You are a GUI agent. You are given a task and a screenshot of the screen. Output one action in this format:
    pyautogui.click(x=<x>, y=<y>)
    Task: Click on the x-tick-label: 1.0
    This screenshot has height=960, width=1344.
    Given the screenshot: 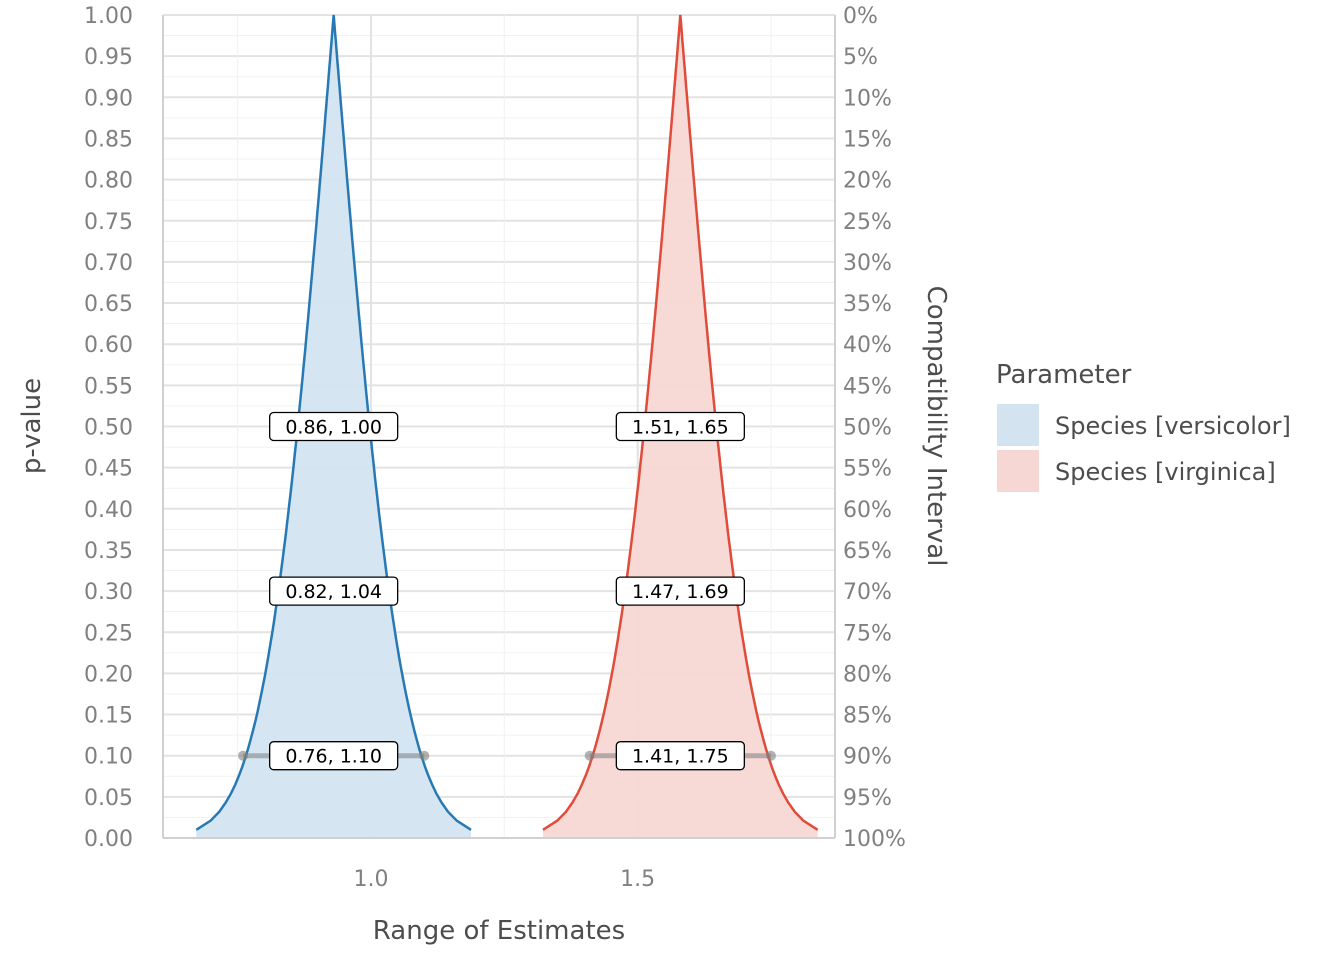 What is the action you would take?
    pyautogui.click(x=371, y=879)
    